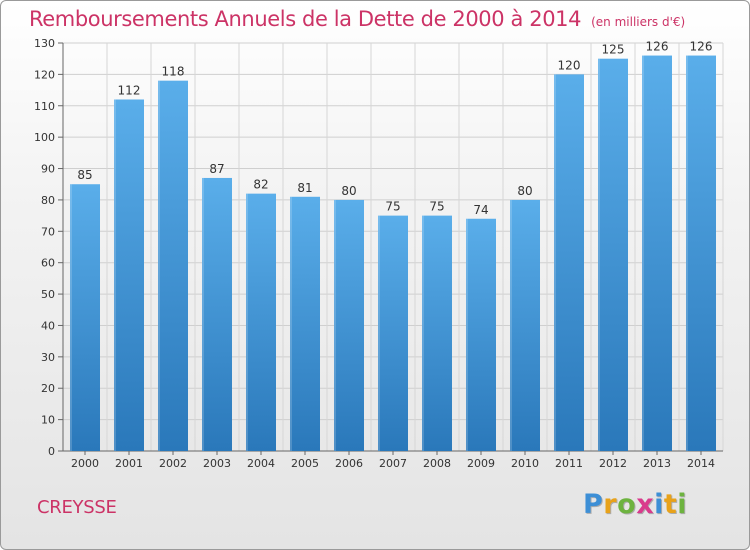 Image resolution: width=750 pixels, height=550 pixels. Describe the element at coordinates (593, 504) in the screenshot. I see `logo-letter: P` at that location.